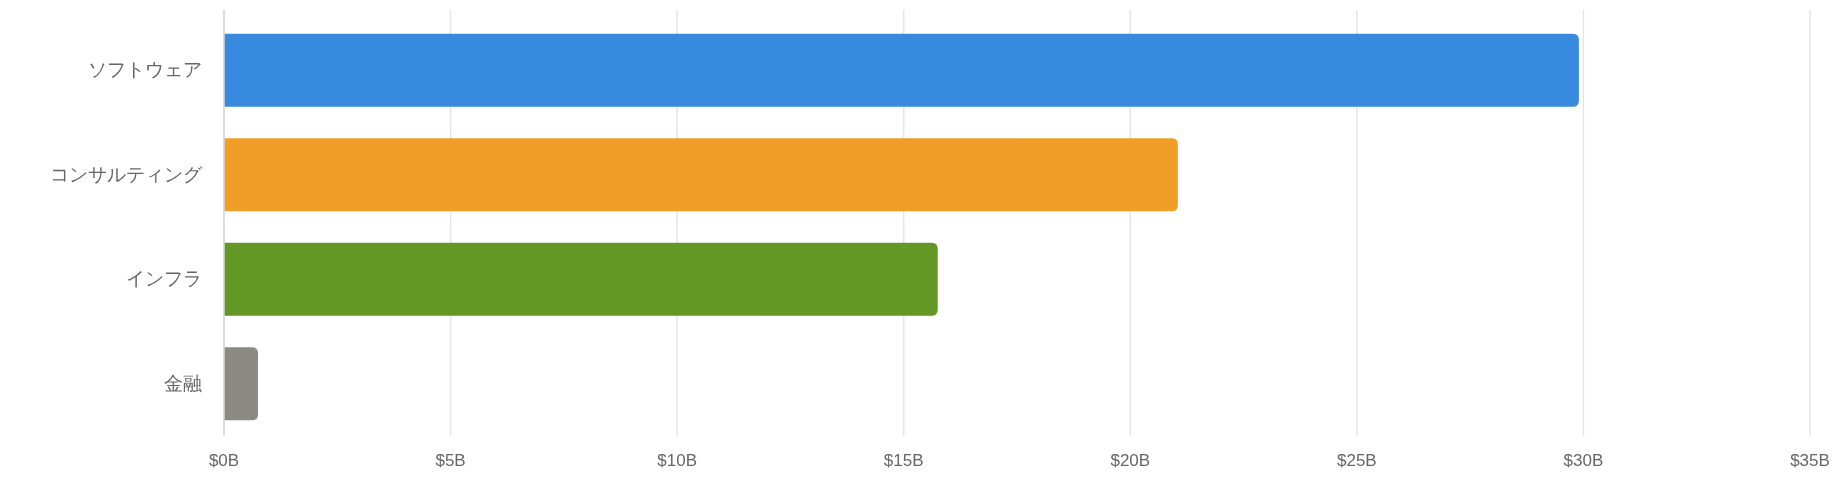 The height and width of the screenshot is (484, 1848). I want to click on y-tick-label: コンサルティング, so click(126, 174).